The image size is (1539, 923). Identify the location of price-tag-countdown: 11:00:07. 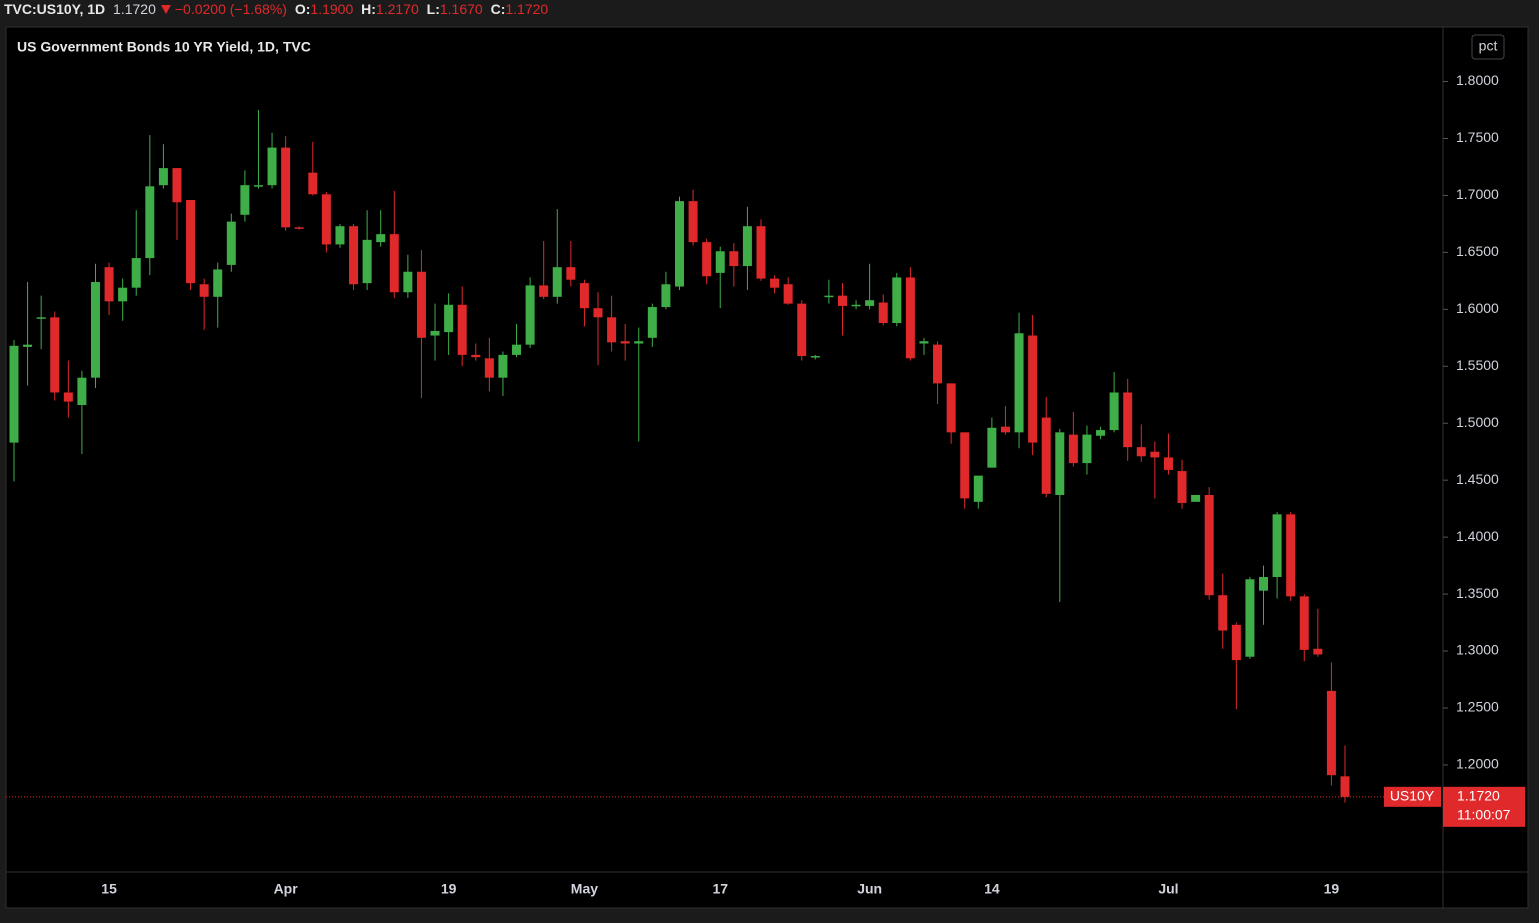
(1484, 815).